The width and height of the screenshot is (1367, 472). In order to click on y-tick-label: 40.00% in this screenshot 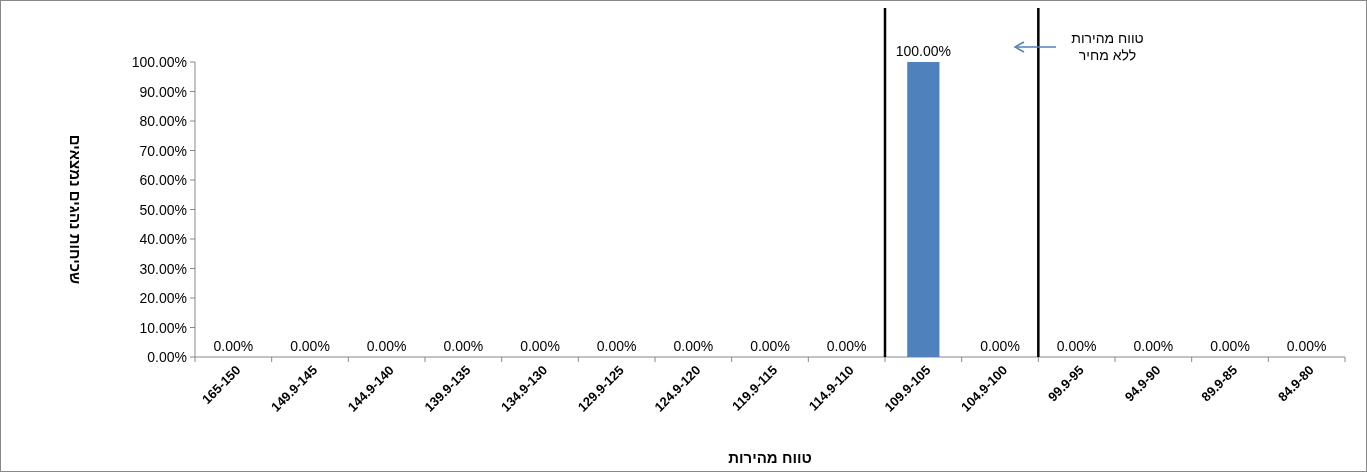, I will do `click(163, 239)`.